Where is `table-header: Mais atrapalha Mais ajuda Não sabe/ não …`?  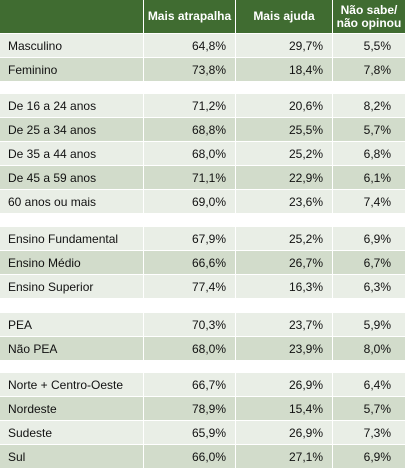 table-header: Mais atrapalha Mais ajuda Não sabe/ não … is located at coordinates (202, 16).